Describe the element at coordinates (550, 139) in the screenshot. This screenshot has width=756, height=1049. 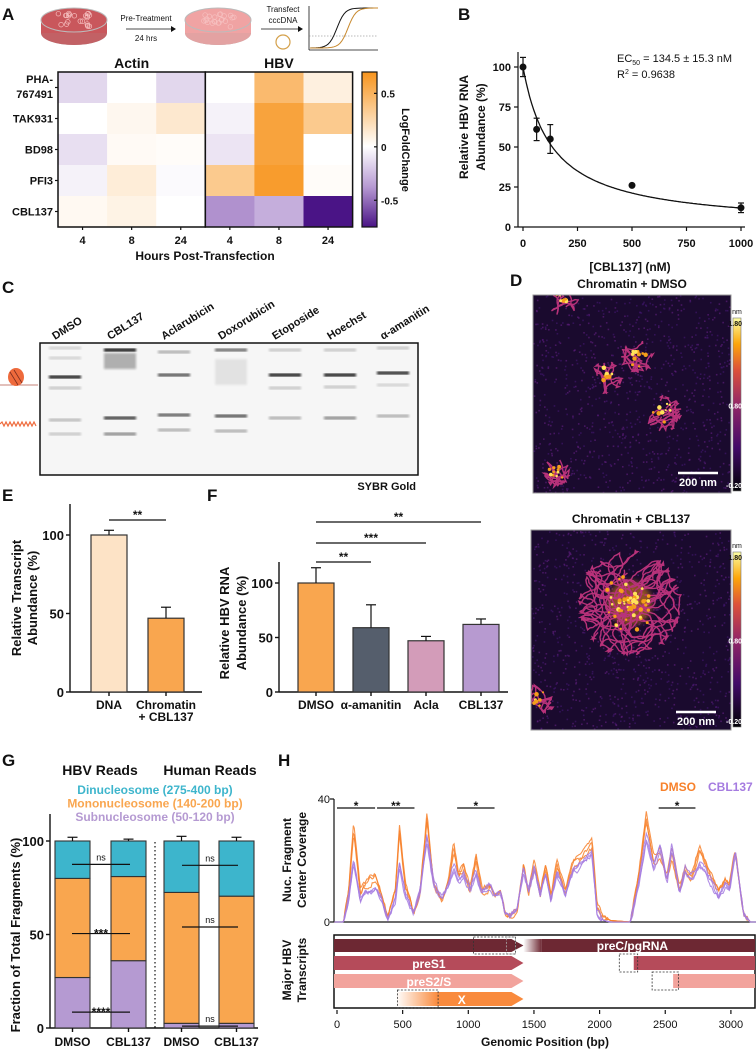
I see `data-point` at that location.